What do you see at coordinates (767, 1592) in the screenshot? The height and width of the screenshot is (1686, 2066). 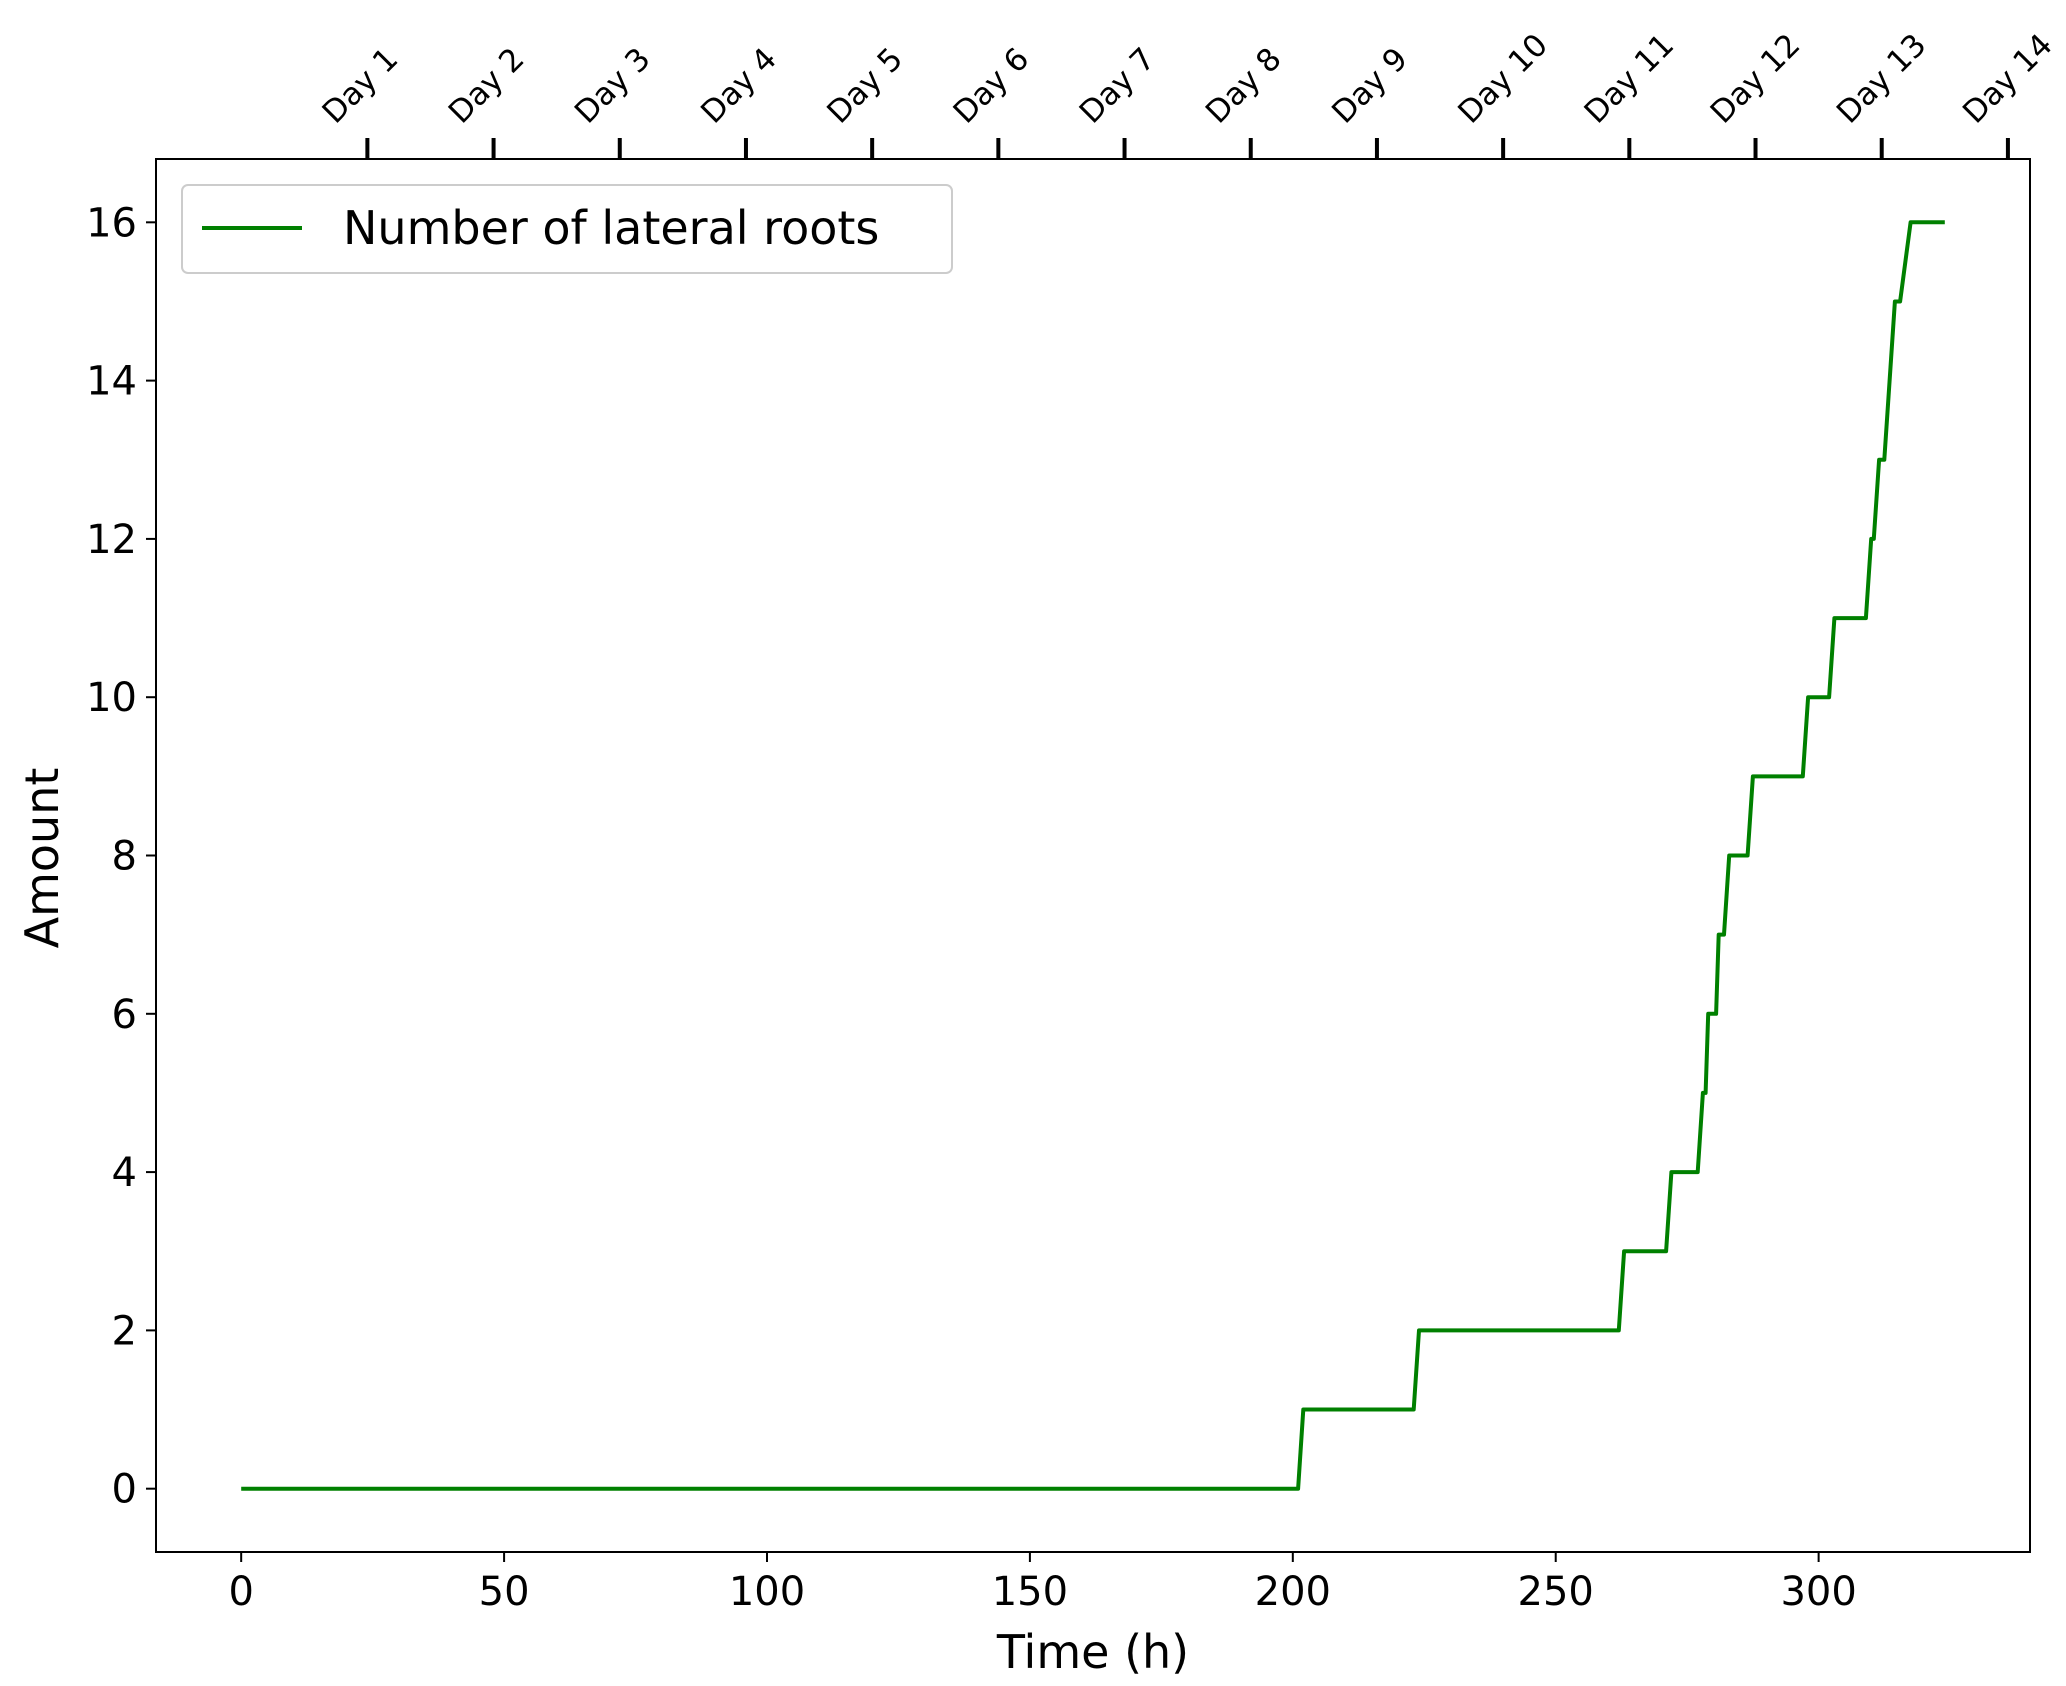 I see `x-tick-label: 100` at bounding box center [767, 1592].